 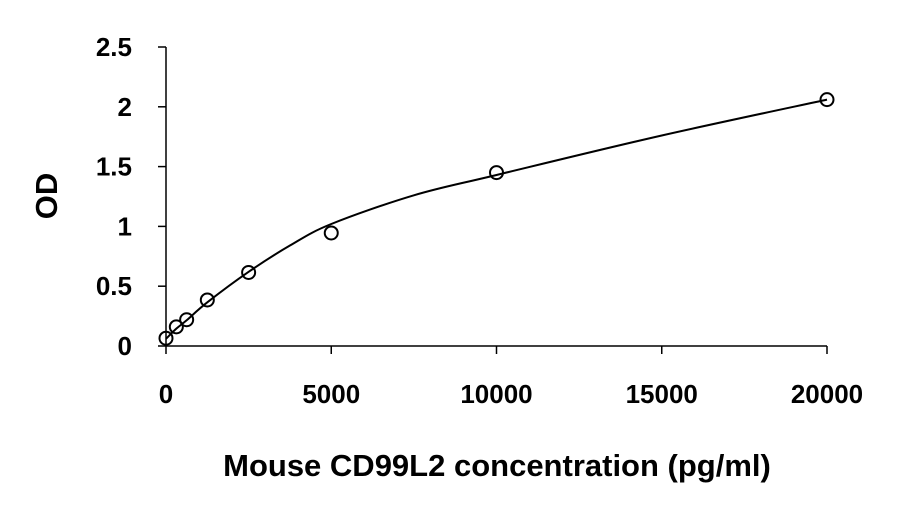 I want to click on x-tick-label: 5000, so click(x=331, y=394).